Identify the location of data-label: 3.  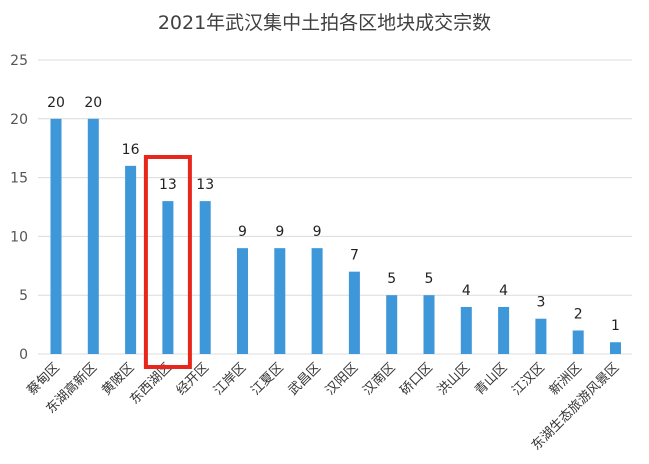
(540, 303).